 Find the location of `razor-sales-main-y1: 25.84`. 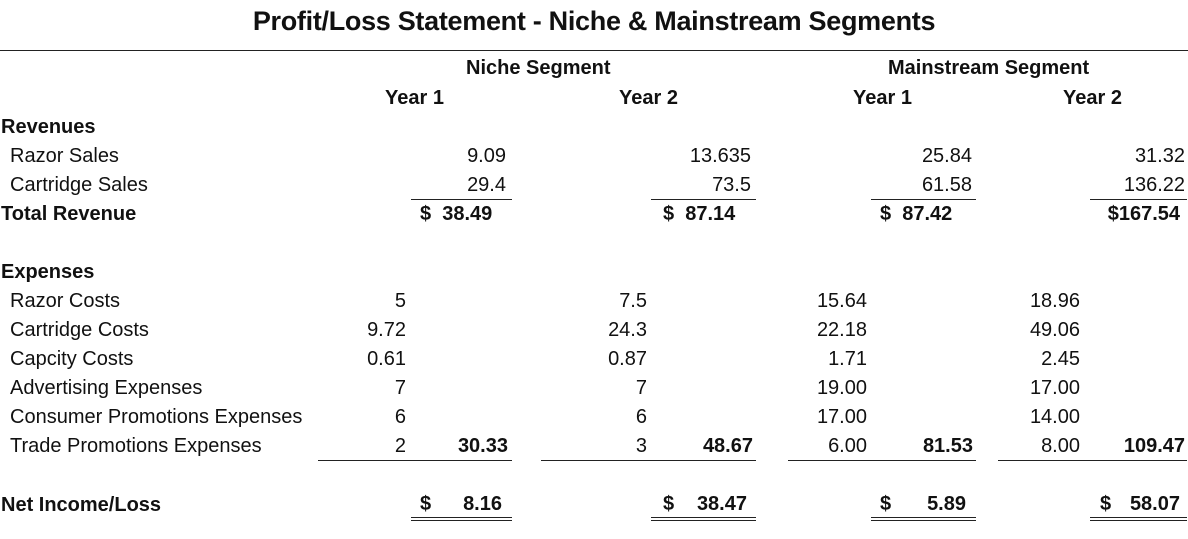

razor-sales-main-y1: 25.84 is located at coordinates (946, 156).